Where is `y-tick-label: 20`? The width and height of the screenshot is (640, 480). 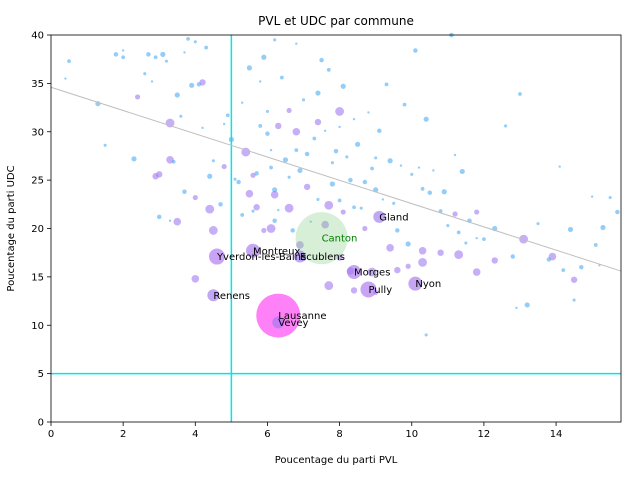 y-tick-label: 20 is located at coordinates (37, 229).